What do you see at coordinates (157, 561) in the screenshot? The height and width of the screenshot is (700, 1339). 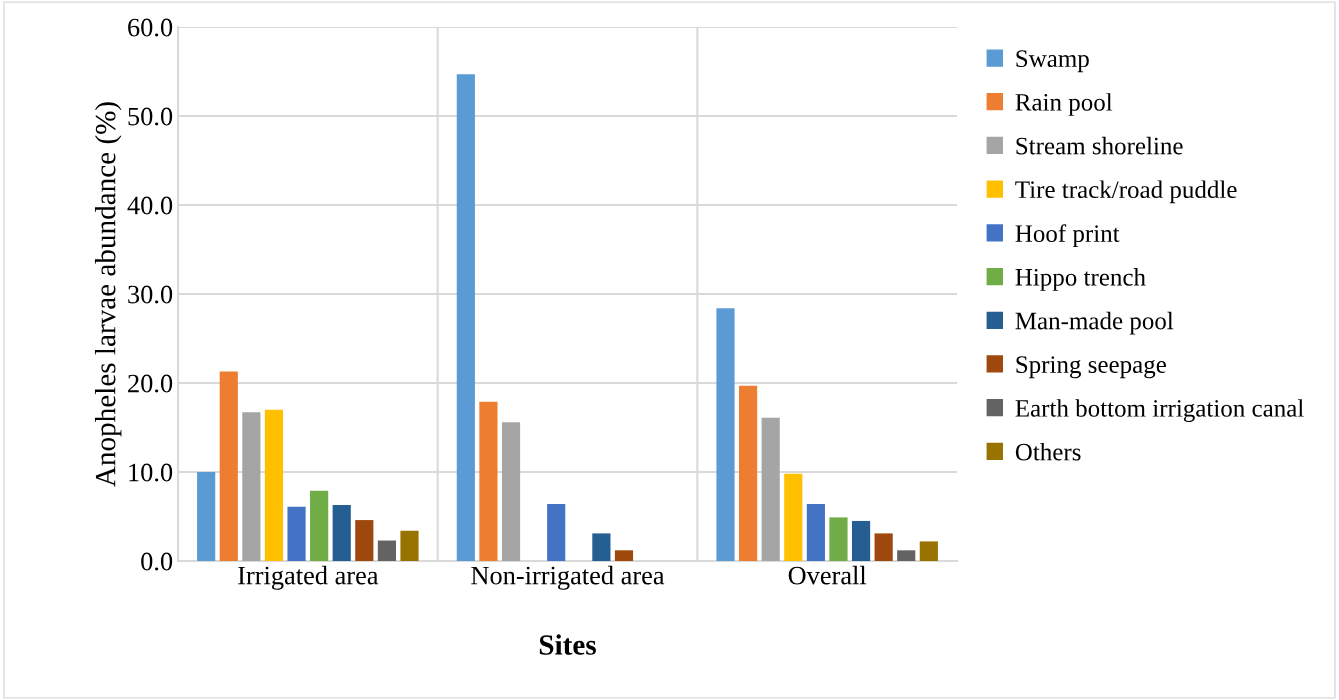 I see `y-tick-label: 0.0` at bounding box center [157, 561].